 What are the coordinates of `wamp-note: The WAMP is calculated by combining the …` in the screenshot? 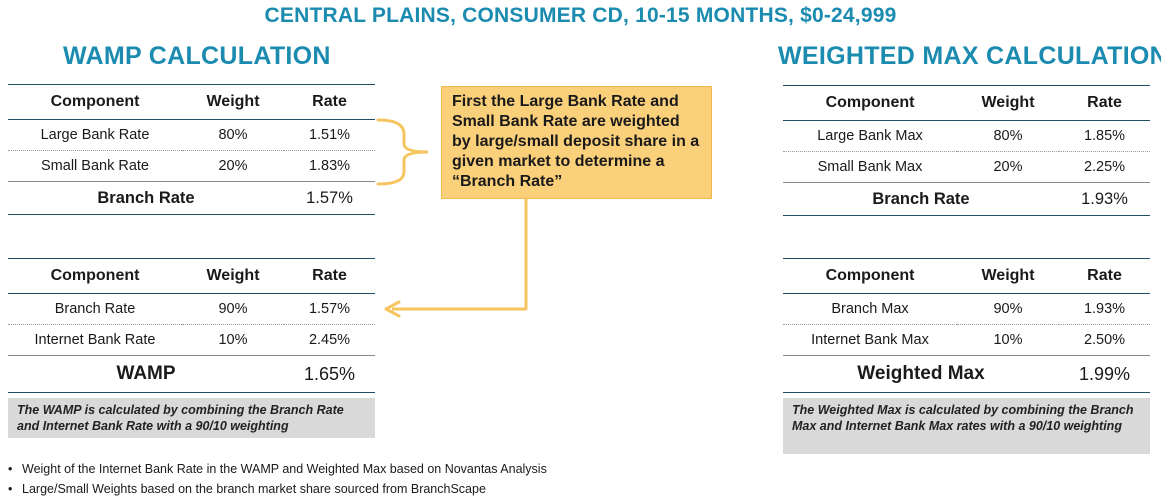 It's located at (191, 418).